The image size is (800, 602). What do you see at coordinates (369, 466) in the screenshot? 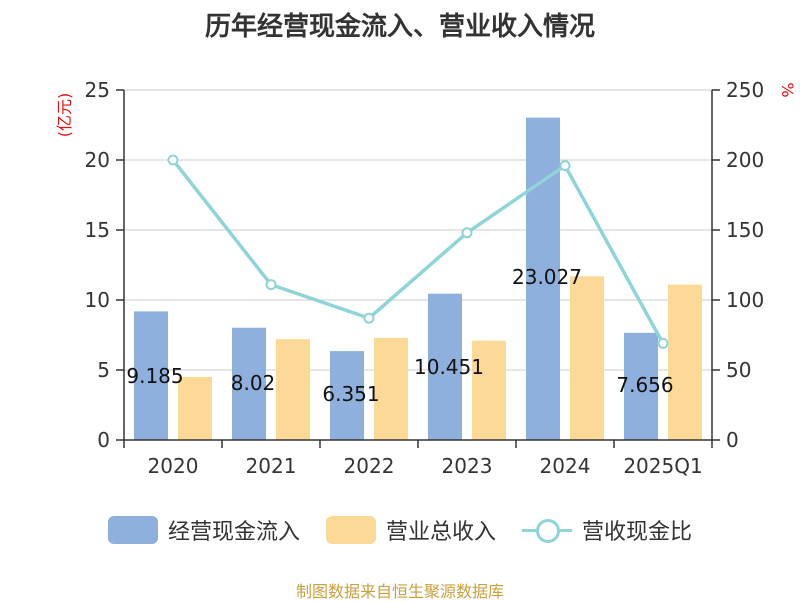
I see `x-tick-label: 2022` at bounding box center [369, 466].